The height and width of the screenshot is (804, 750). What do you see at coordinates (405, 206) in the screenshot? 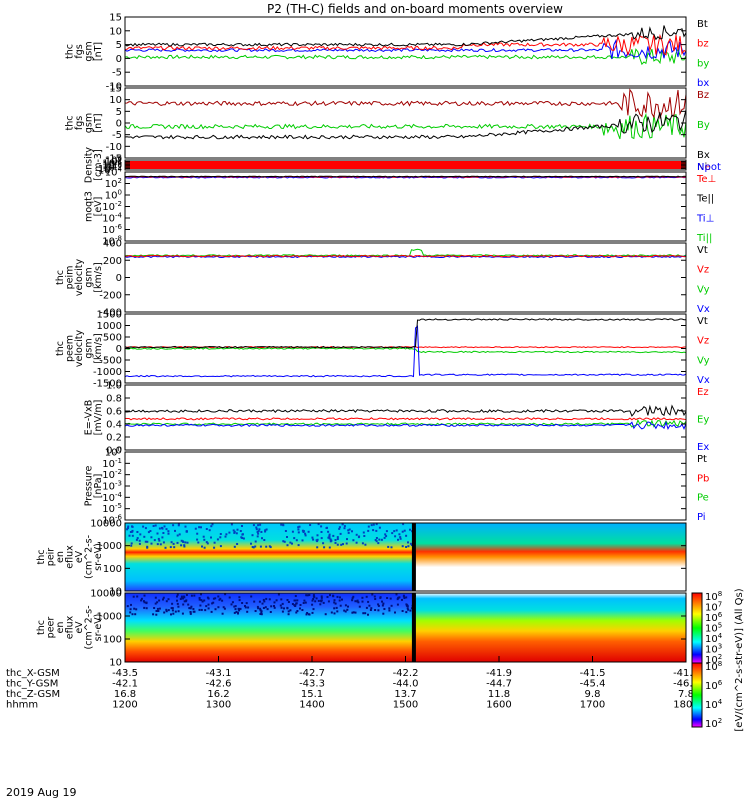
I see `panel-3-frame` at bounding box center [405, 206].